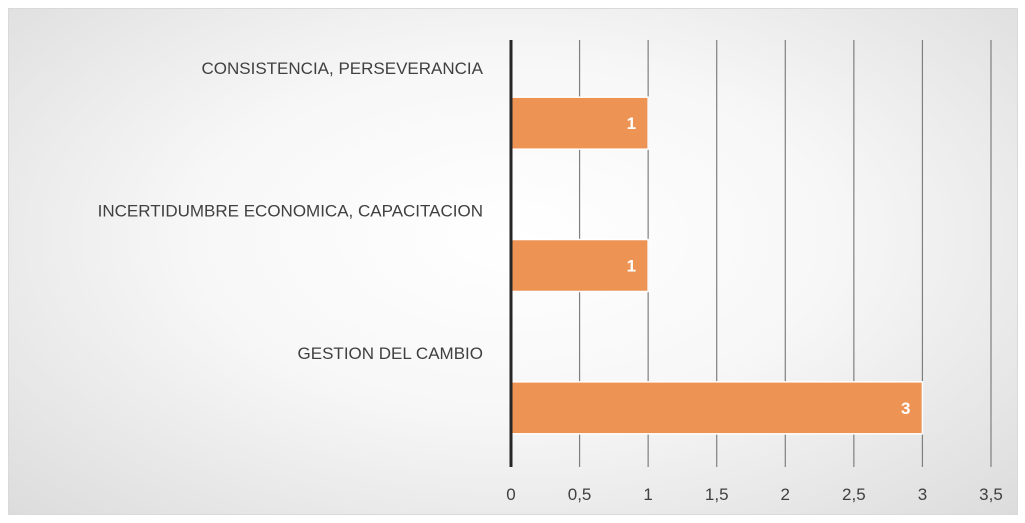  Describe the element at coordinates (390, 353) in the screenshot. I see `category-label: GESTION DEL CAMBIO` at that location.